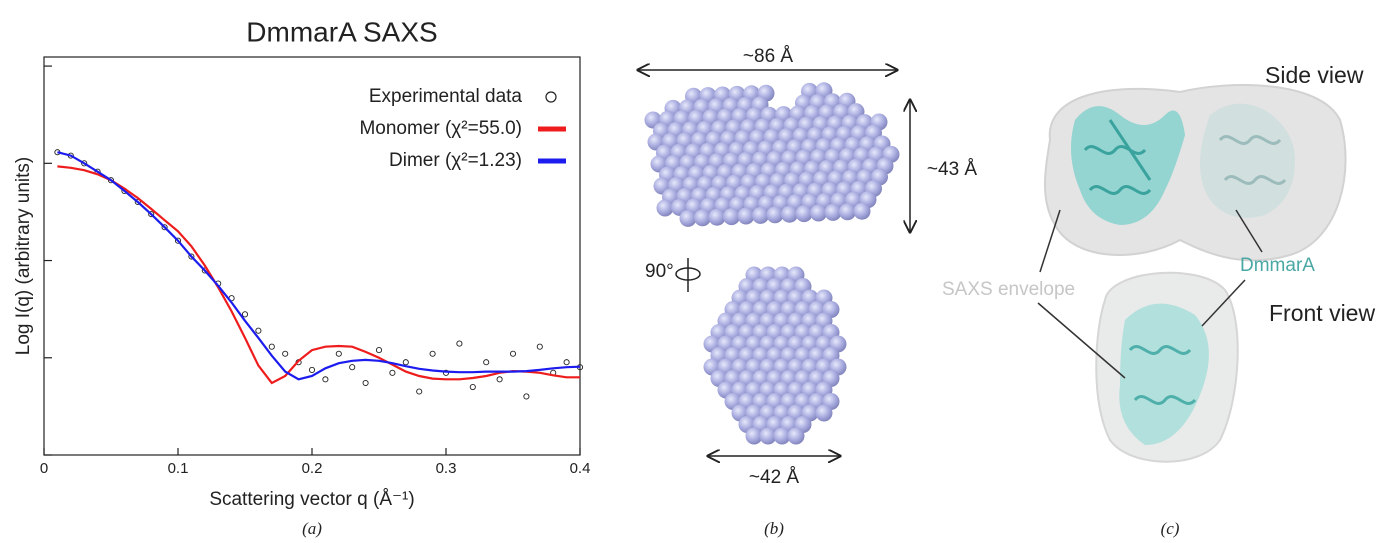 The width and height of the screenshot is (1399, 543). I want to click on panel-label: (a), so click(312, 528).